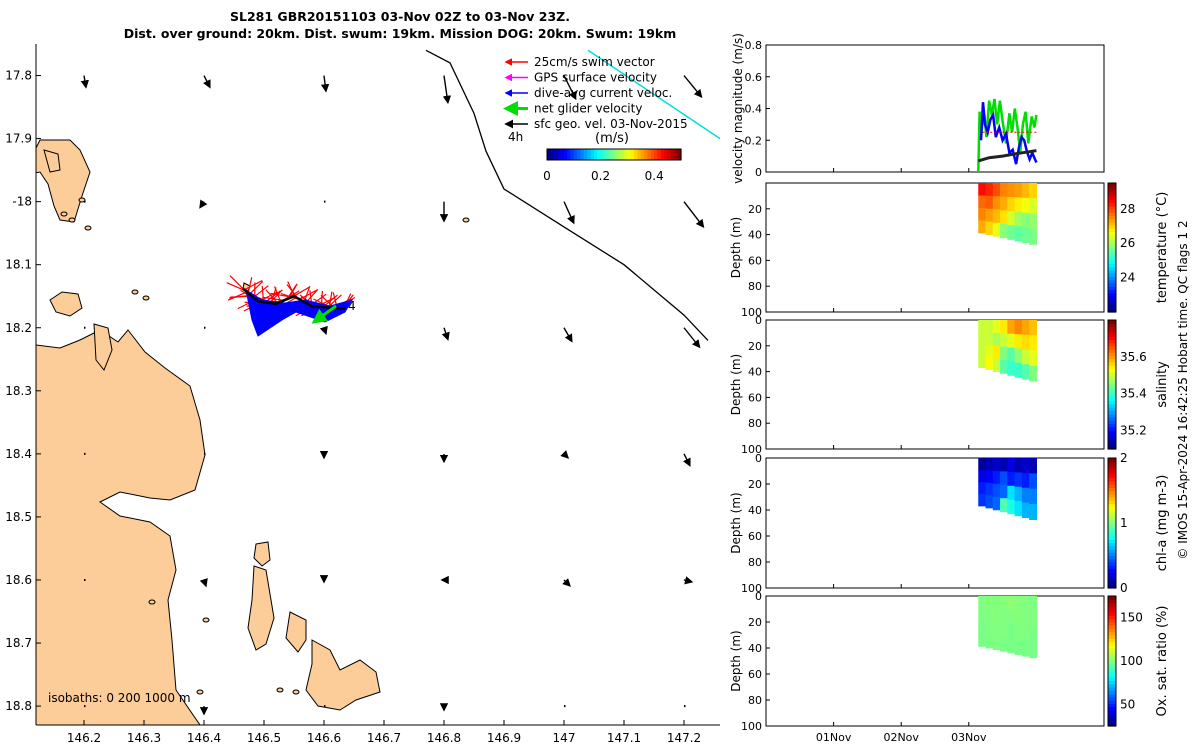  I want to click on map-y-tick-label: 18.3, so click(18, 391).